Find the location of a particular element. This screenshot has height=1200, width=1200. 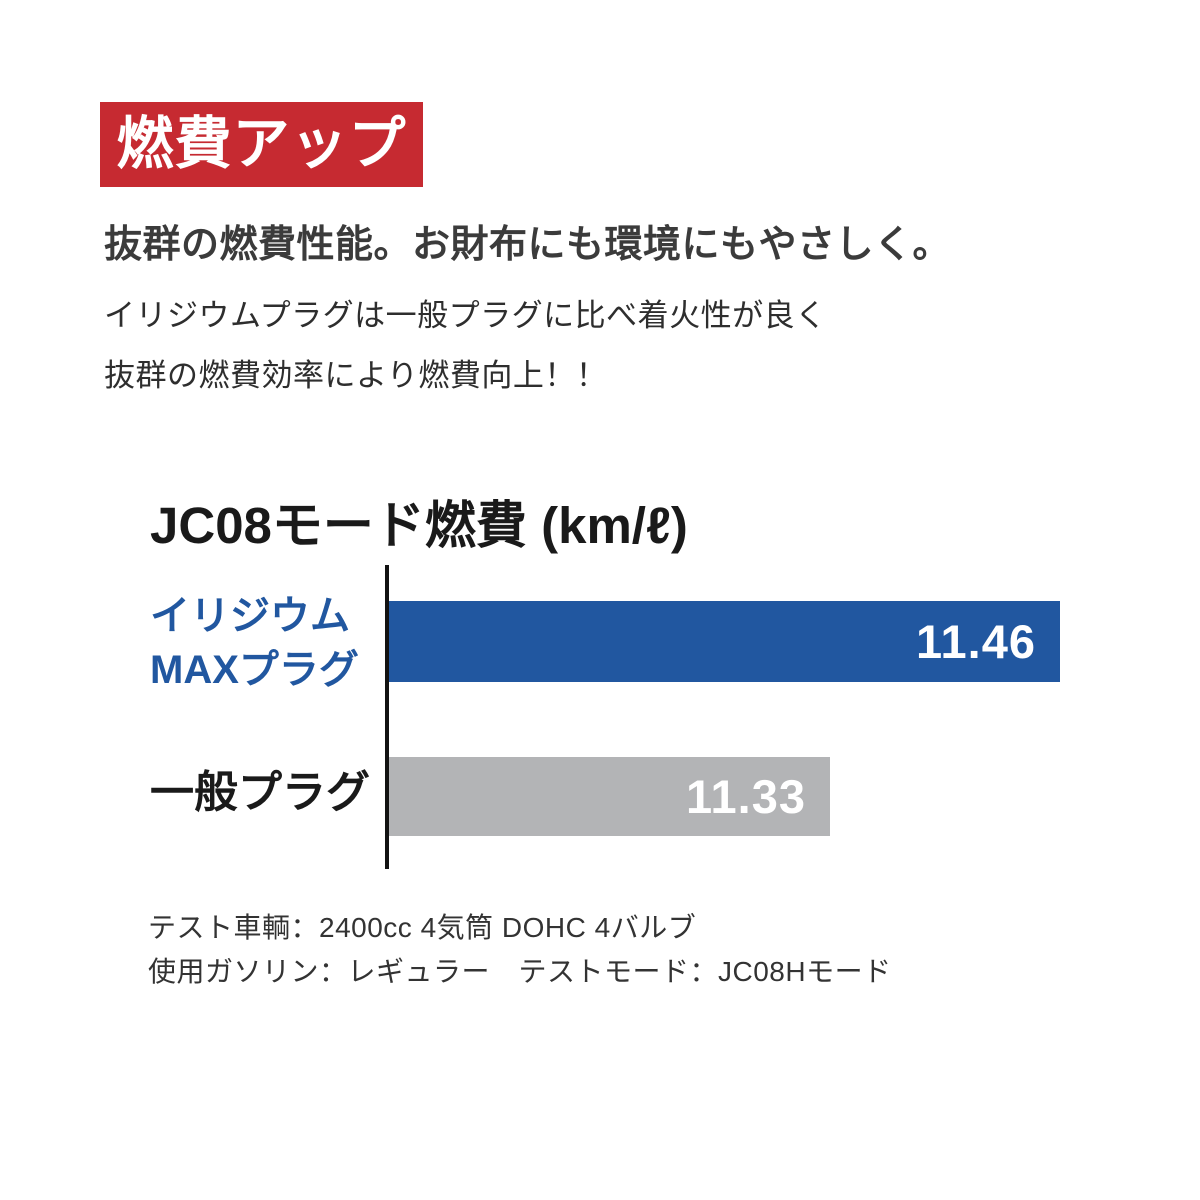

fuel-up-badge-label: 燃費アップ is located at coordinates (261, 144).